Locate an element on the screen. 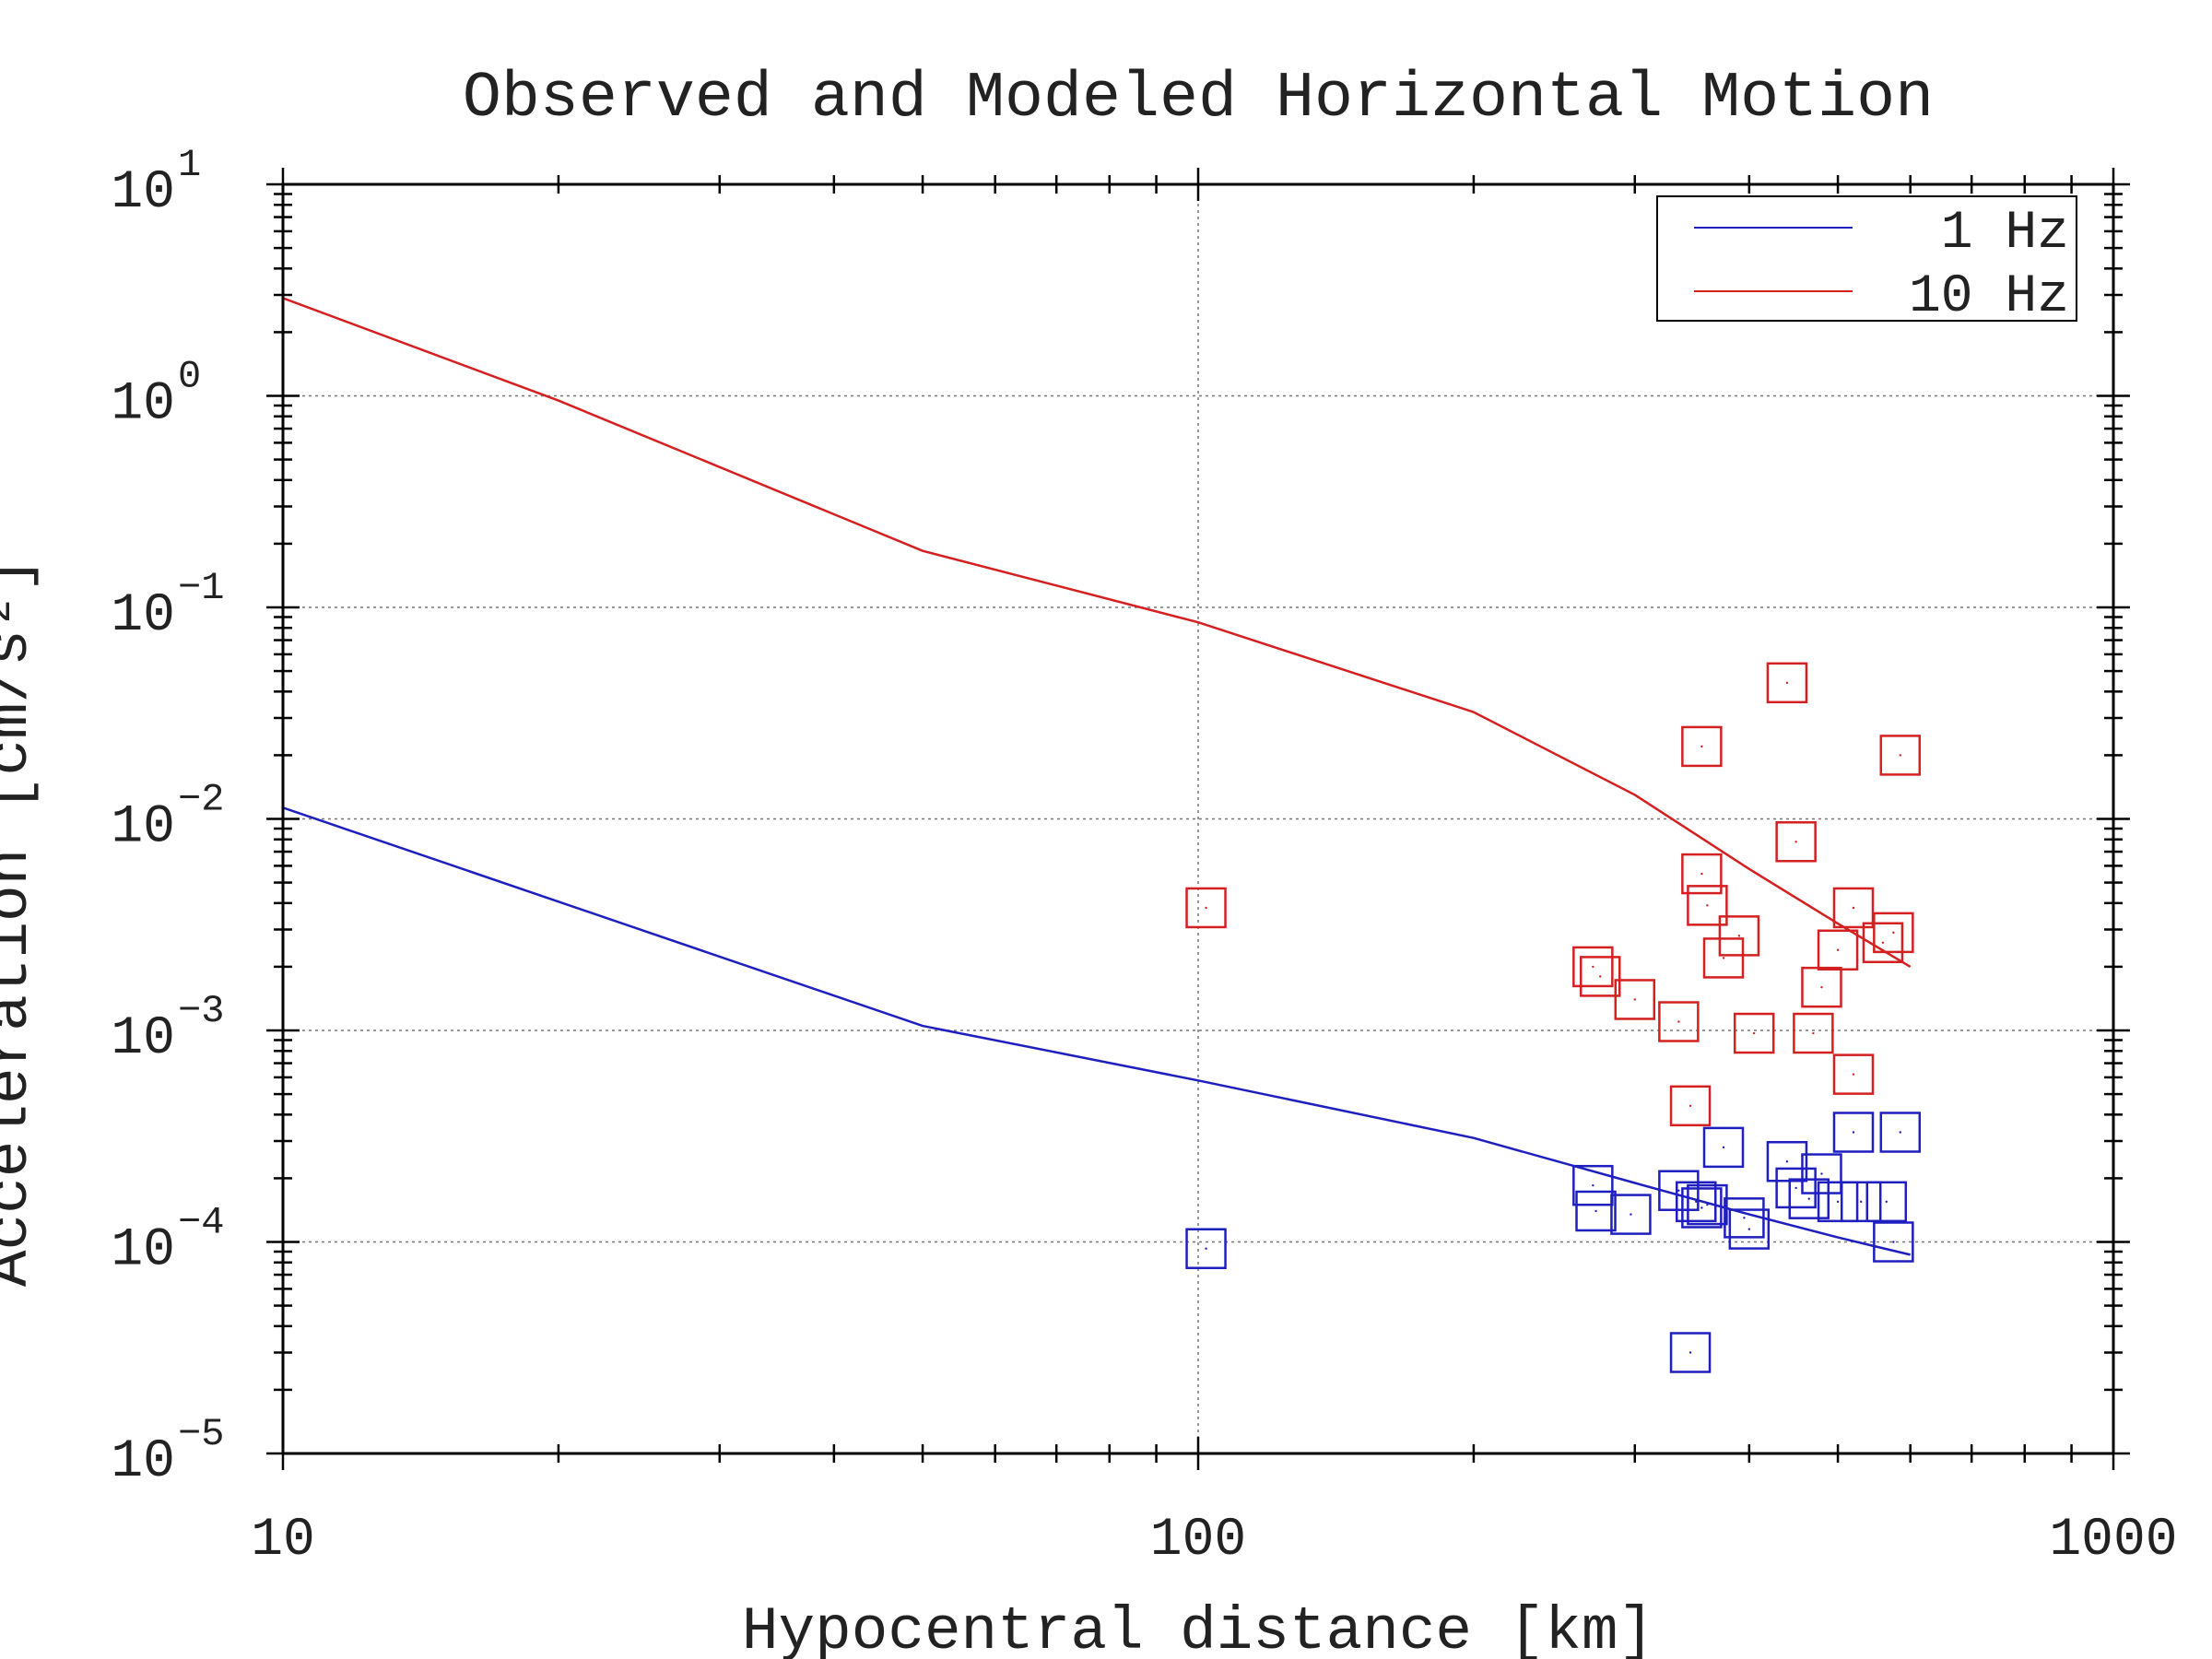 The height and width of the screenshot is (1659, 2212). legend: 1 Hz 10 Hz is located at coordinates (1866, 261).